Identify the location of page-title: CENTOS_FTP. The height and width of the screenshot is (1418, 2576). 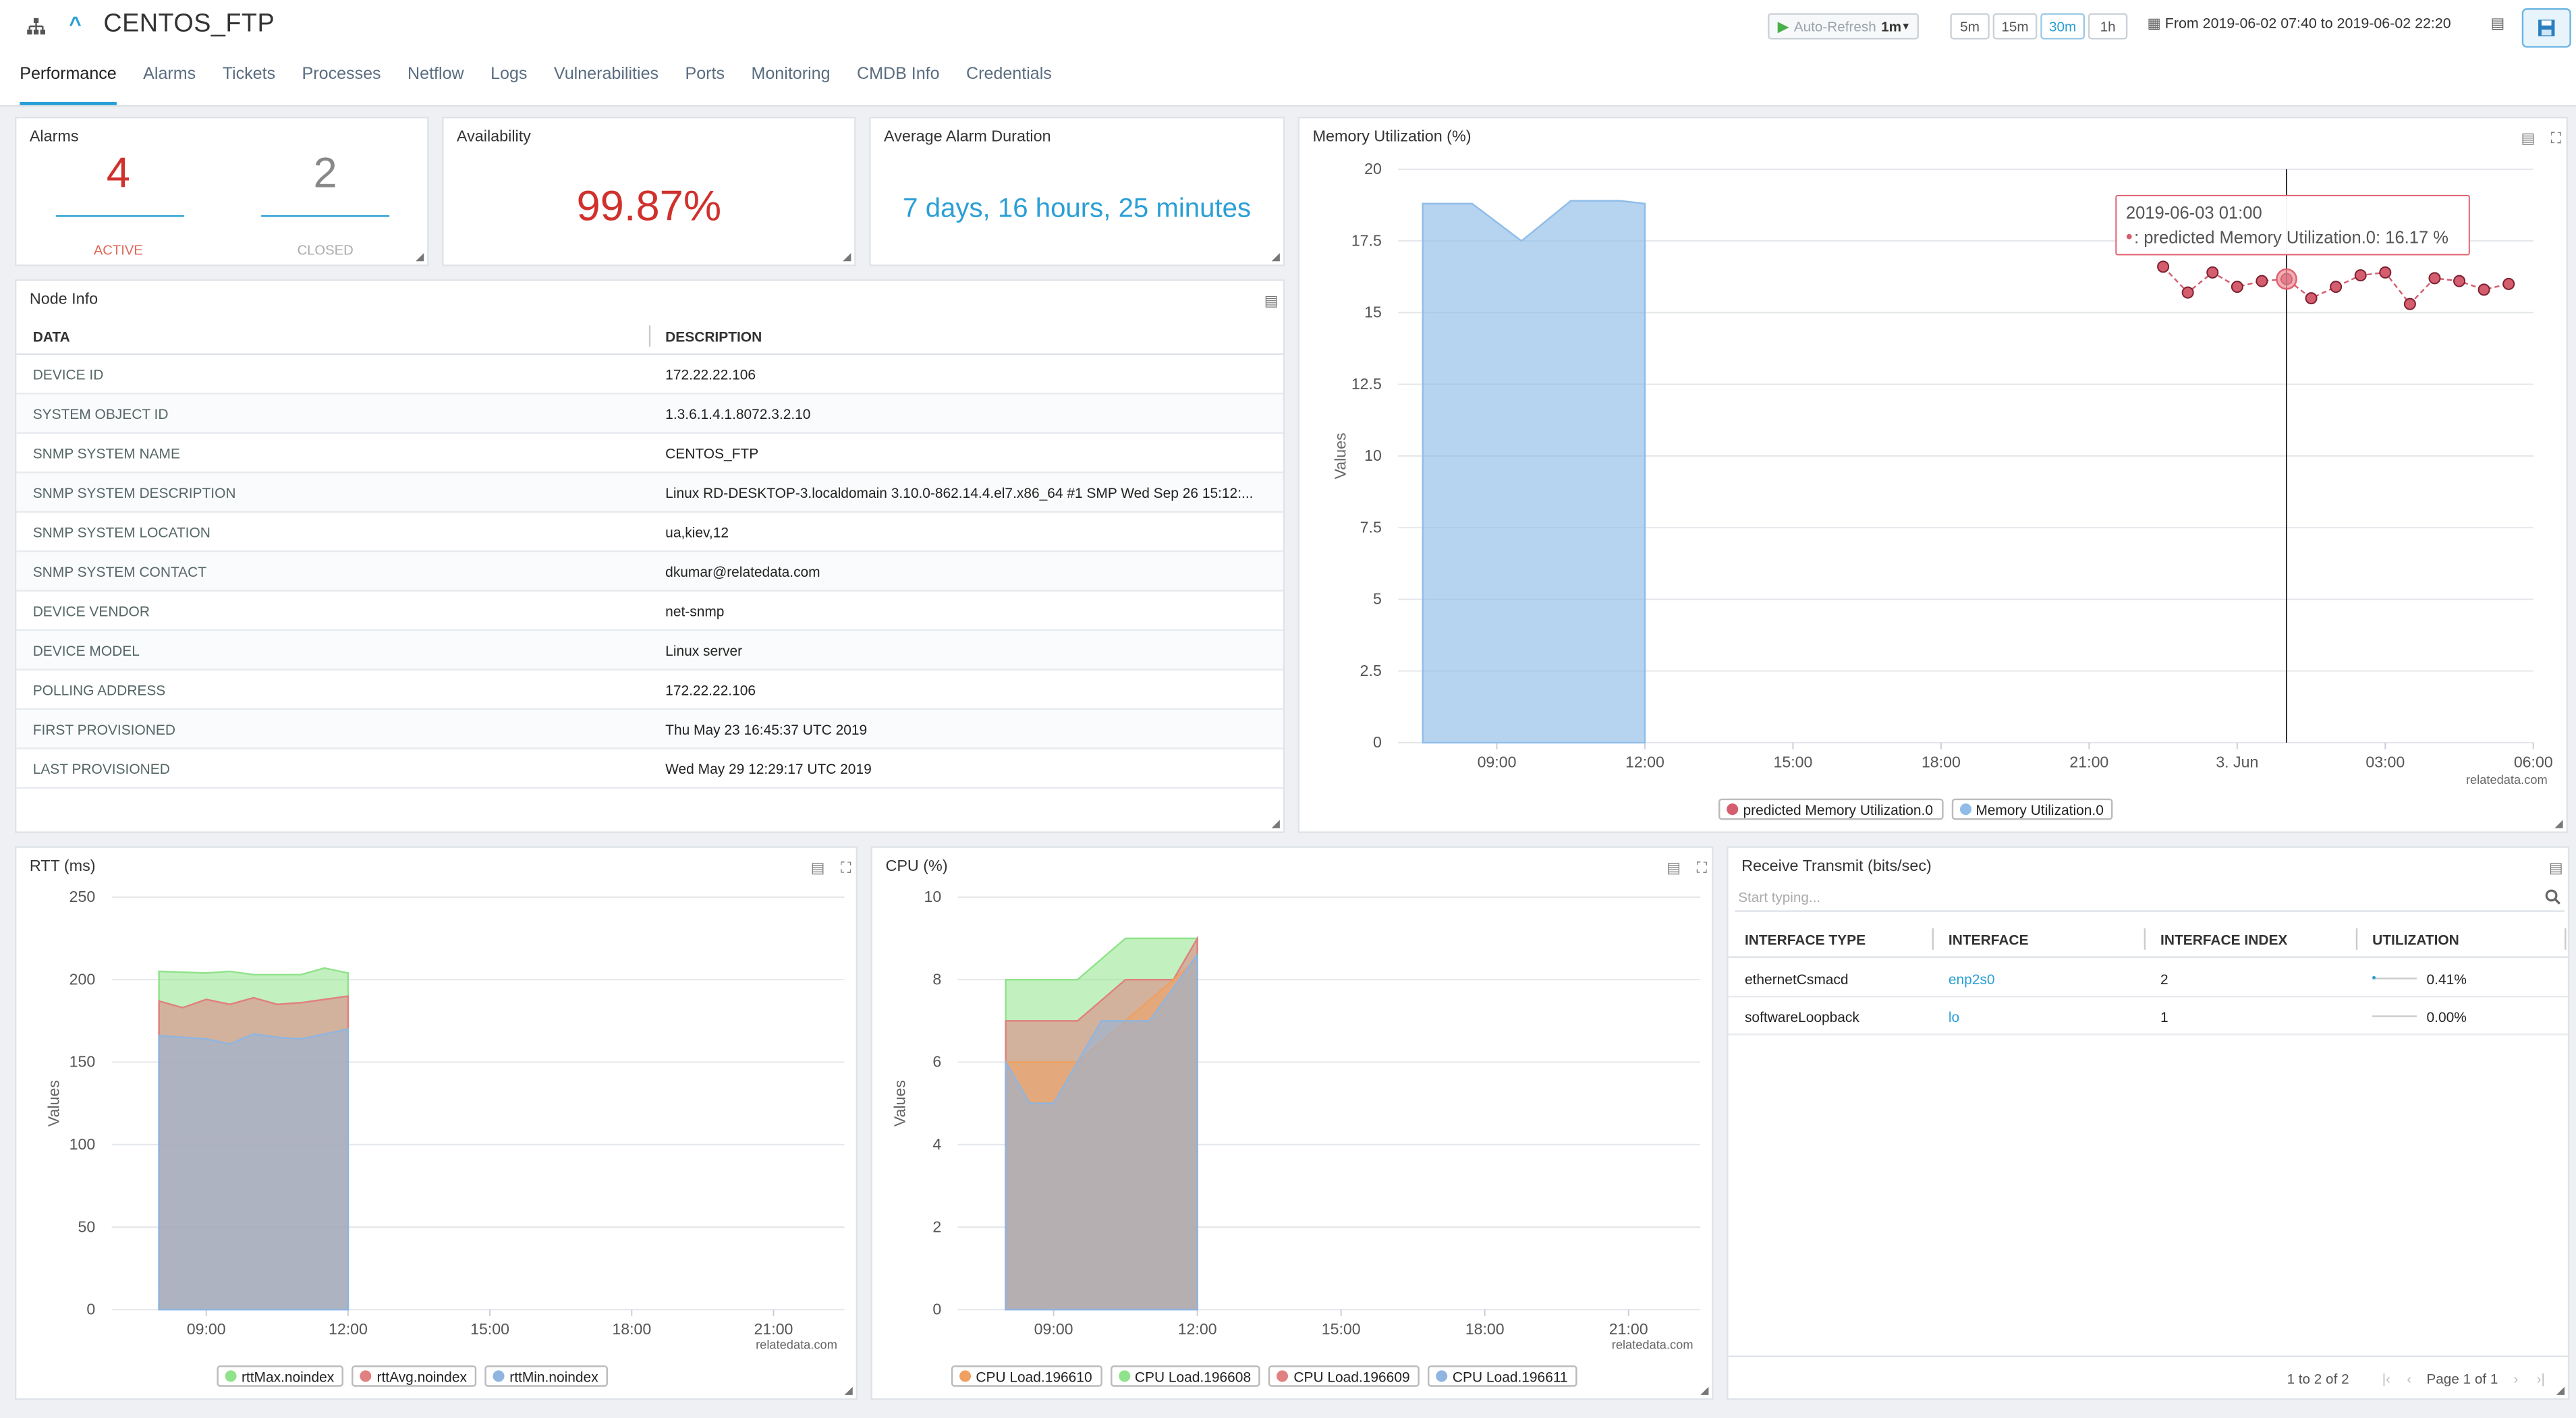
(189, 23).